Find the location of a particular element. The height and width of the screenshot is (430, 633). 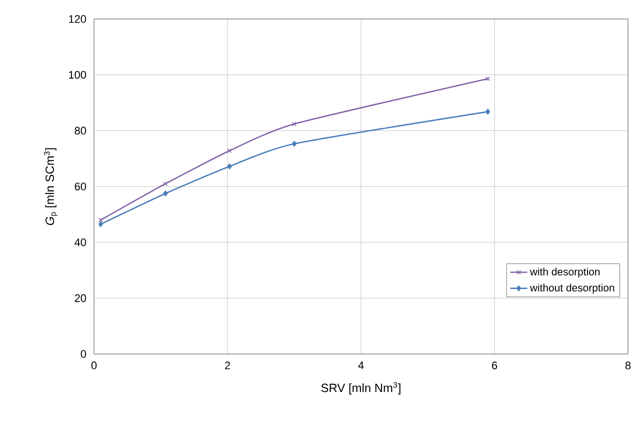

x-axis-title: SRV [mln Nm$^{3}$] is located at coordinates (360, 388).